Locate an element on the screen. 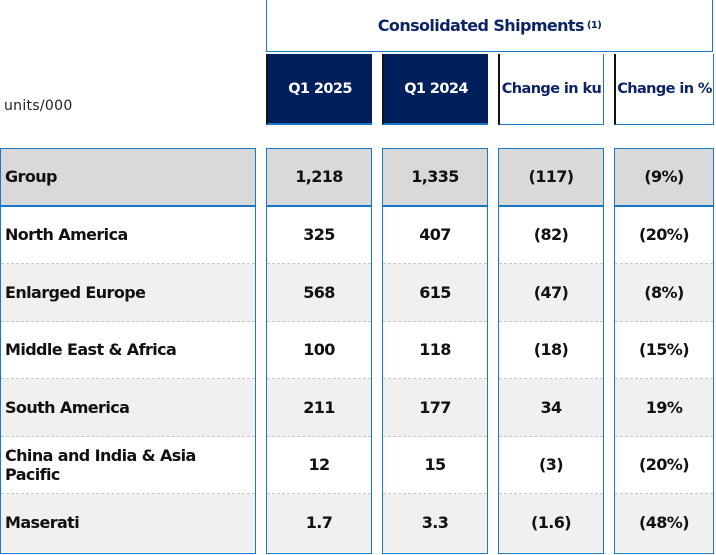 The image size is (716, 555). table-cell: 407 is located at coordinates (435, 235).